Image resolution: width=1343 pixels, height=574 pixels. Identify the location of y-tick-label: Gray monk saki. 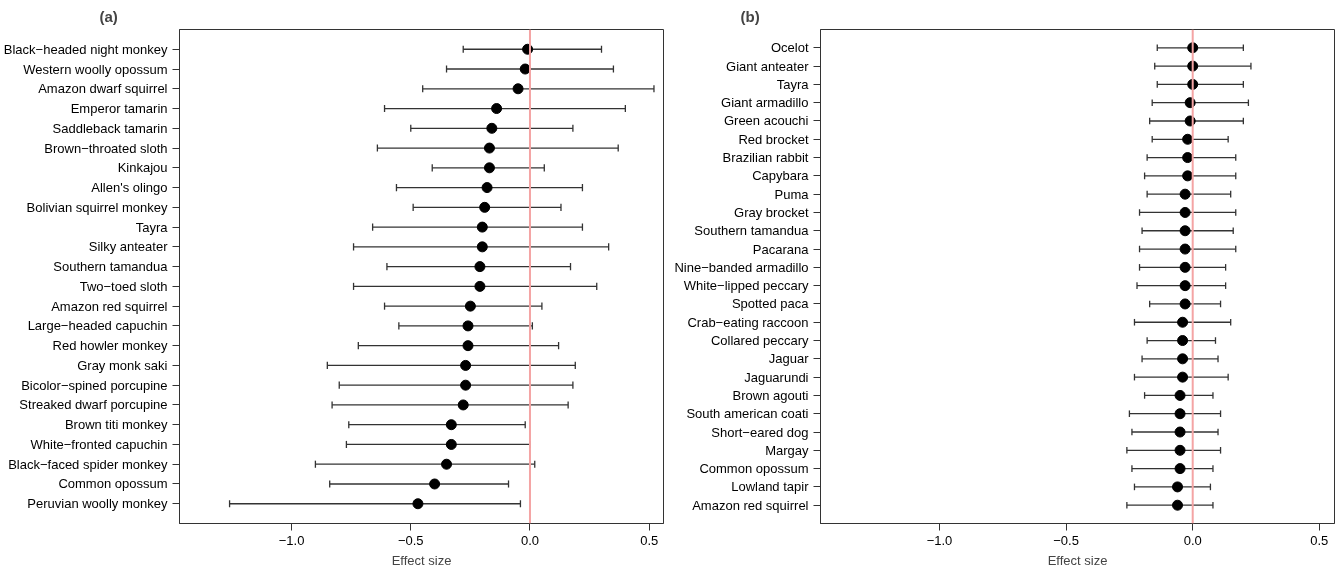
(122, 365).